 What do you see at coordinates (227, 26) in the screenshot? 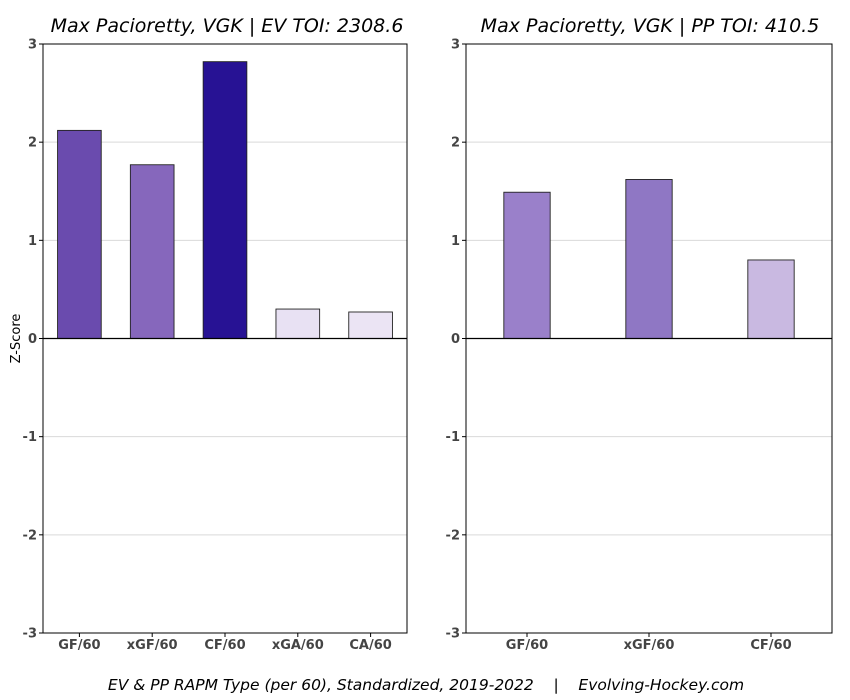
I see `panel-title: Max Pacioretty, VGK | EV TOI: 2308.6` at bounding box center [227, 26].